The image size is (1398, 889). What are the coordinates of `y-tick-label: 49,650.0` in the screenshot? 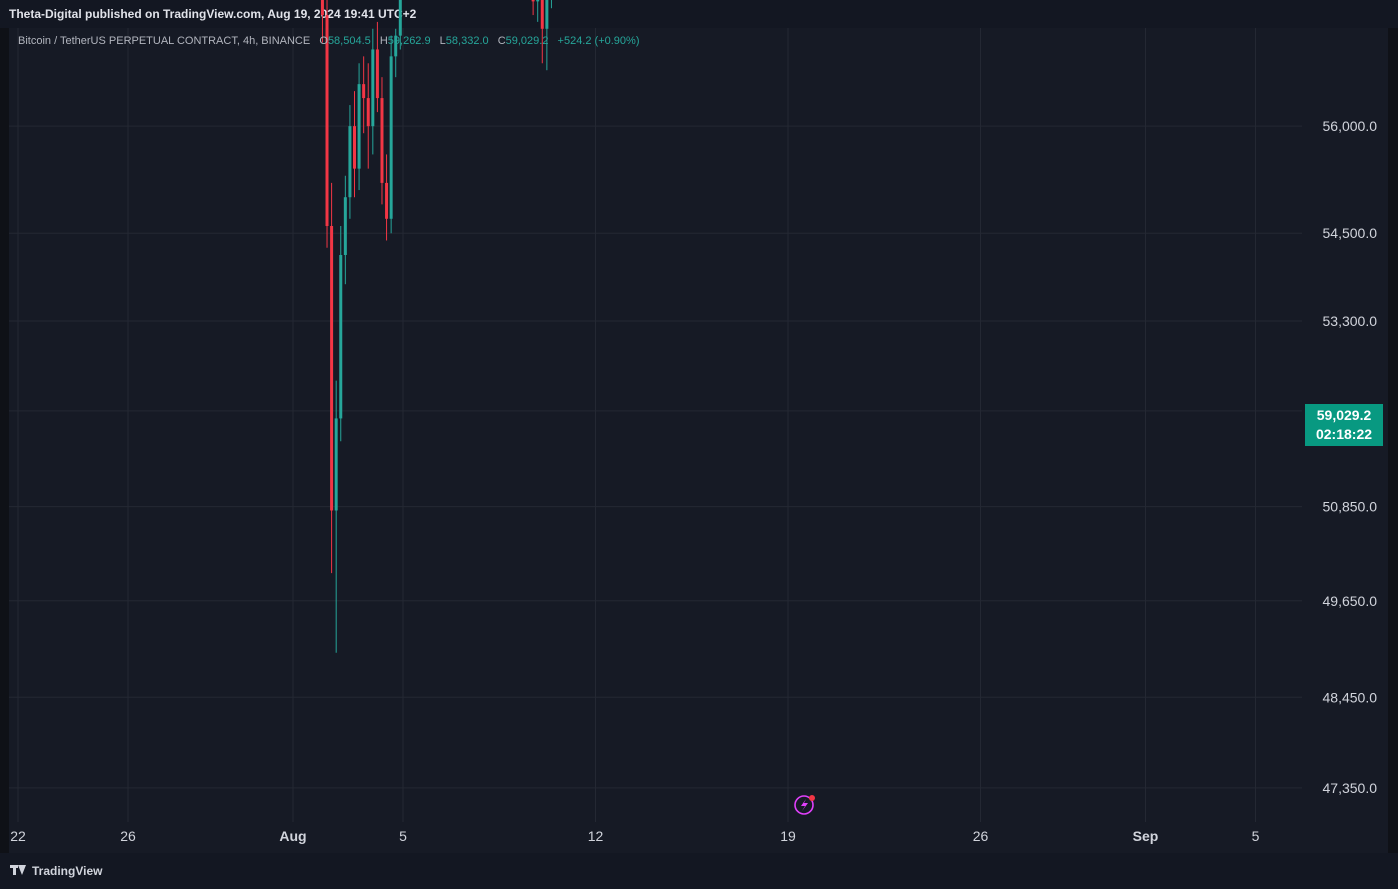 It's located at (1350, 601).